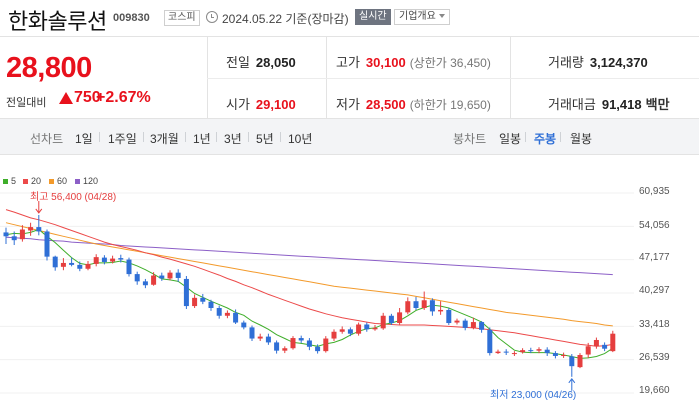  What do you see at coordinates (285, 19) in the screenshot?
I see `quote-datetime: 2024.05.22 기준(장마감)` at bounding box center [285, 19].